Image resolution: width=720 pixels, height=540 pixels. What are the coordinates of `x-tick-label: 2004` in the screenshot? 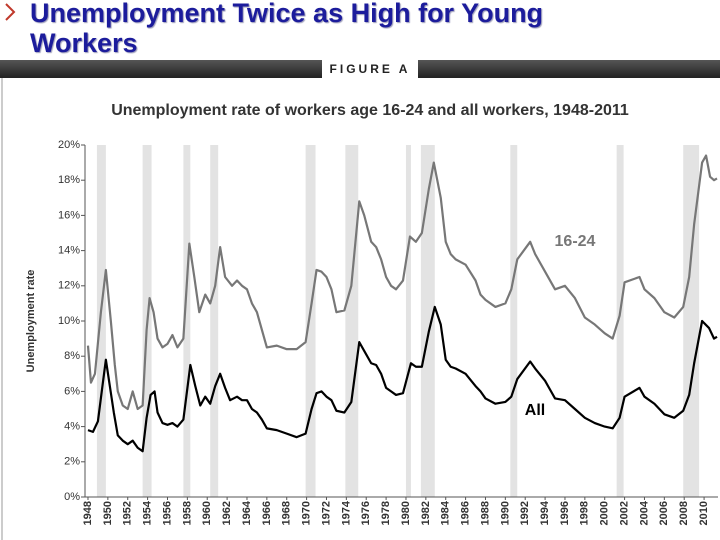 It's located at (644, 512).